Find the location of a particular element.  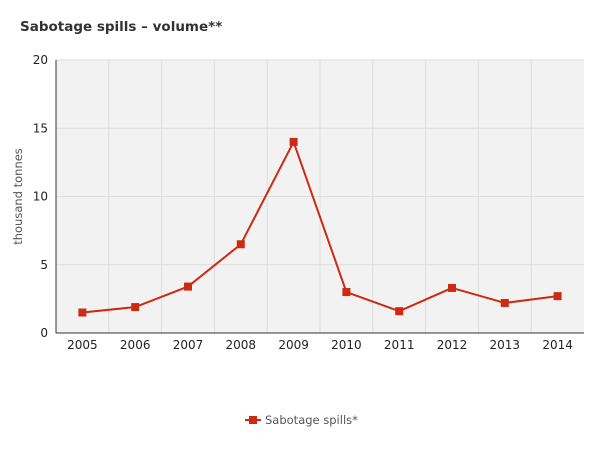

y-tick-label: 15 is located at coordinates (40, 128).